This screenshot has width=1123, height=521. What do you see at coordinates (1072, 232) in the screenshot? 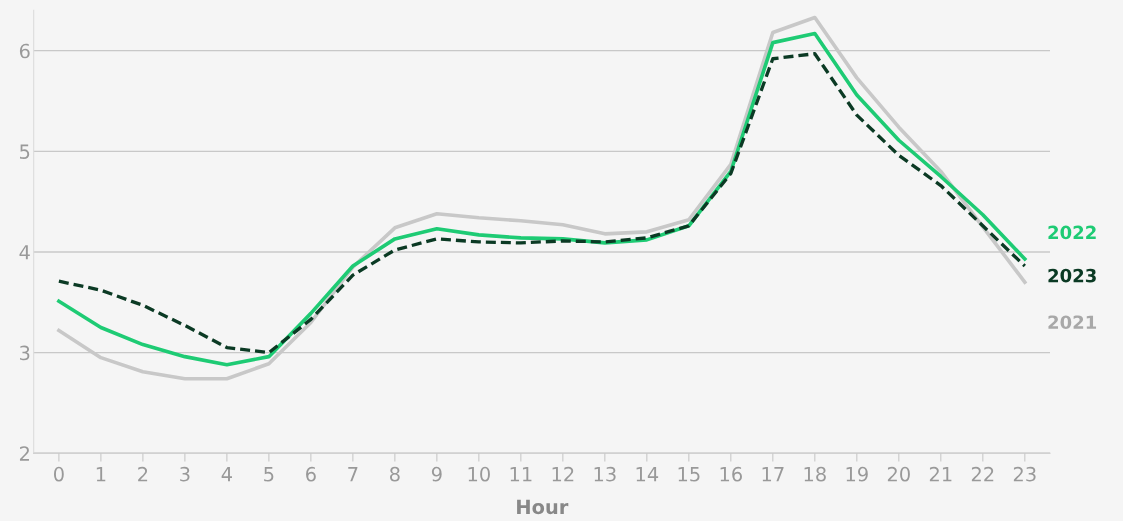
I see `series-label: 2022` at bounding box center [1072, 232].